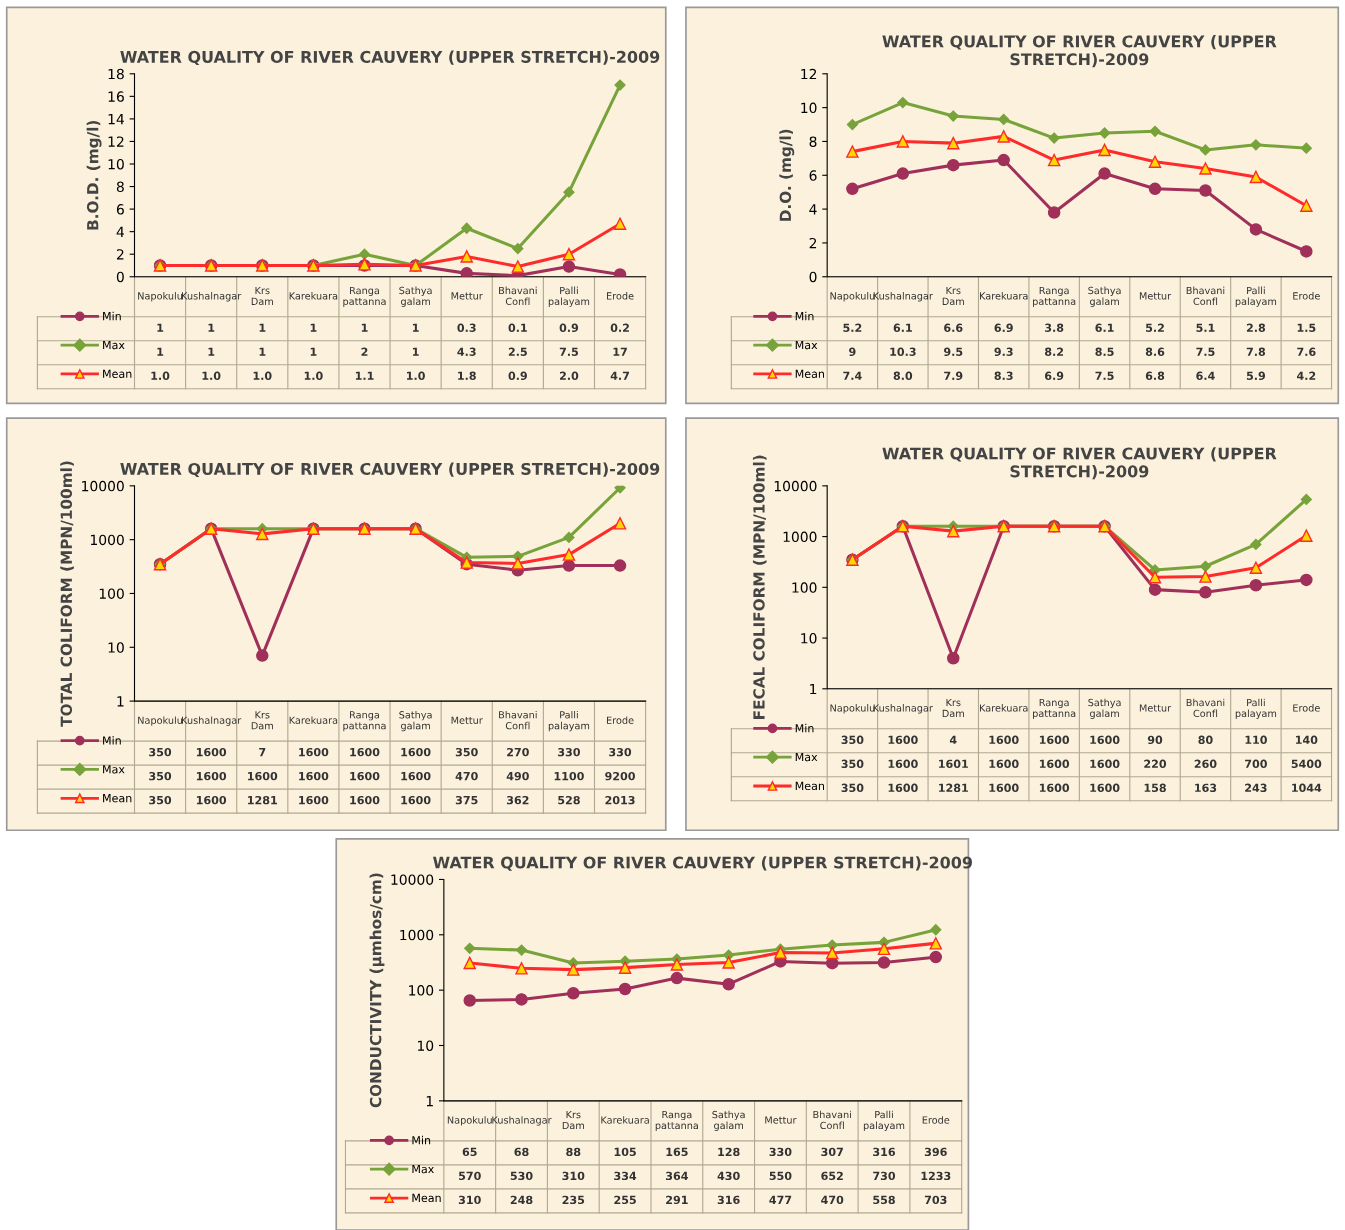 This screenshot has height=1230, width=1345. I want to click on data-label: 1281, so click(262, 800).